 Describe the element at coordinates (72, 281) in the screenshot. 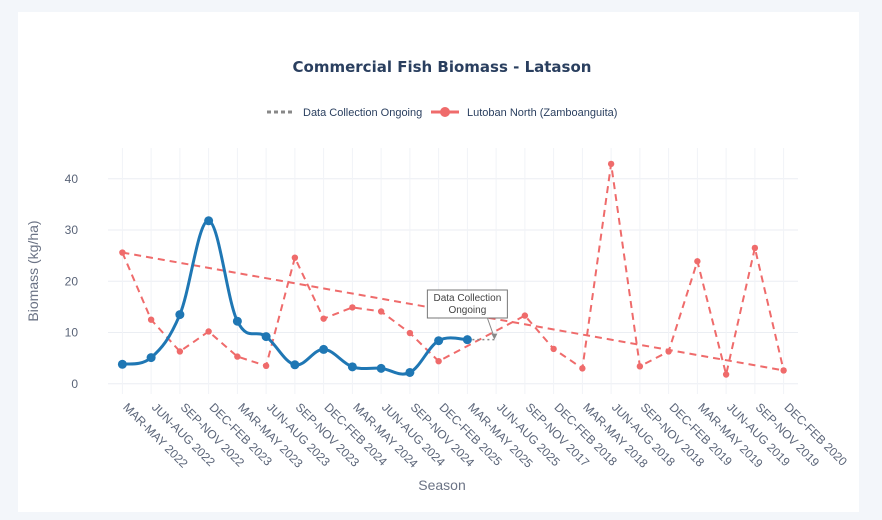

I see `y-tick-label: 20` at that location.